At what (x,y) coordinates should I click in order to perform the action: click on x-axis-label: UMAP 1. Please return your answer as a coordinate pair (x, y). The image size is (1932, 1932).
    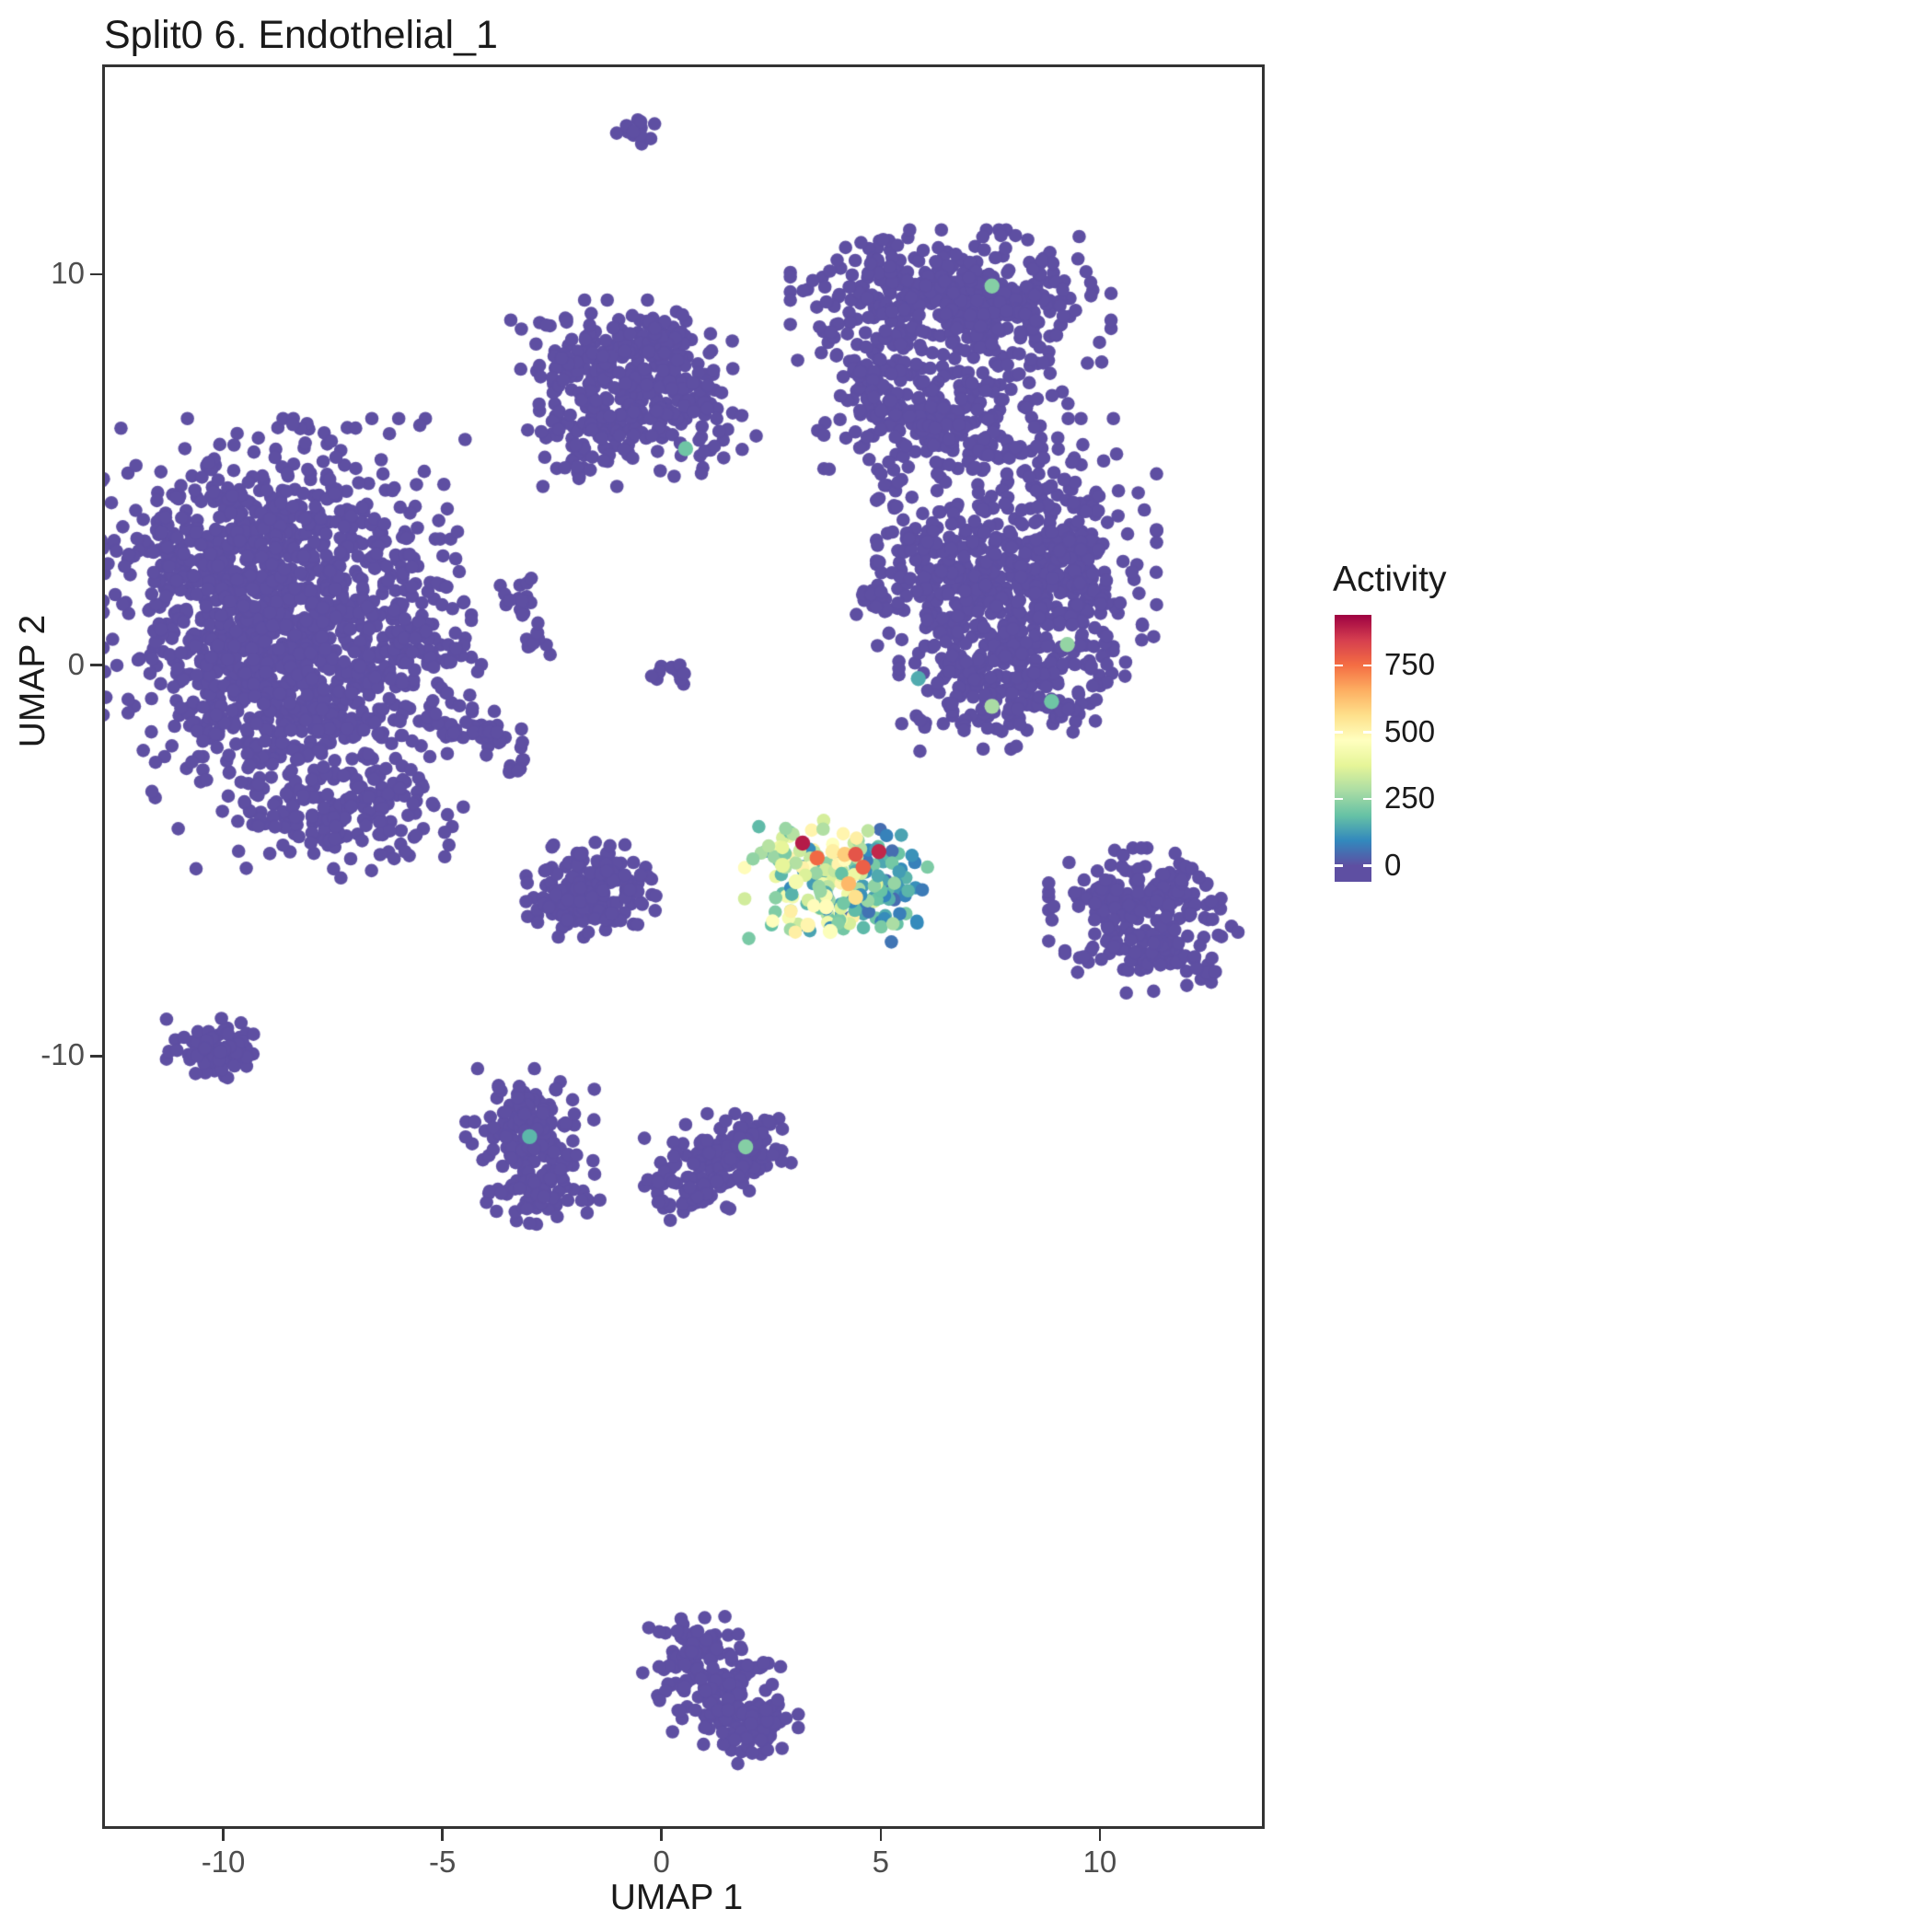
    Looking at the image, I should click on (677, 1898).